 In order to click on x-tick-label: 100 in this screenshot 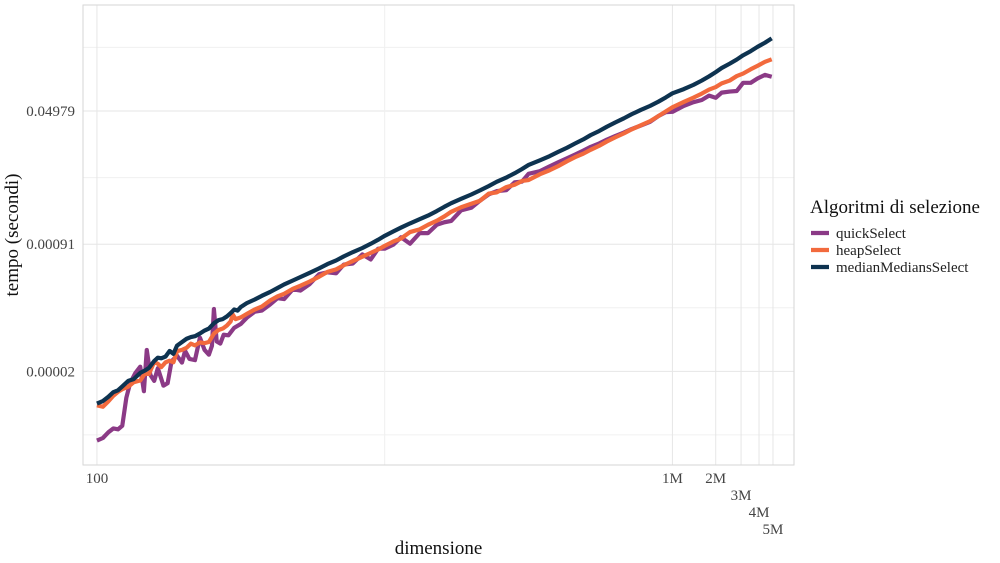, I will do `click(97, 479)`.